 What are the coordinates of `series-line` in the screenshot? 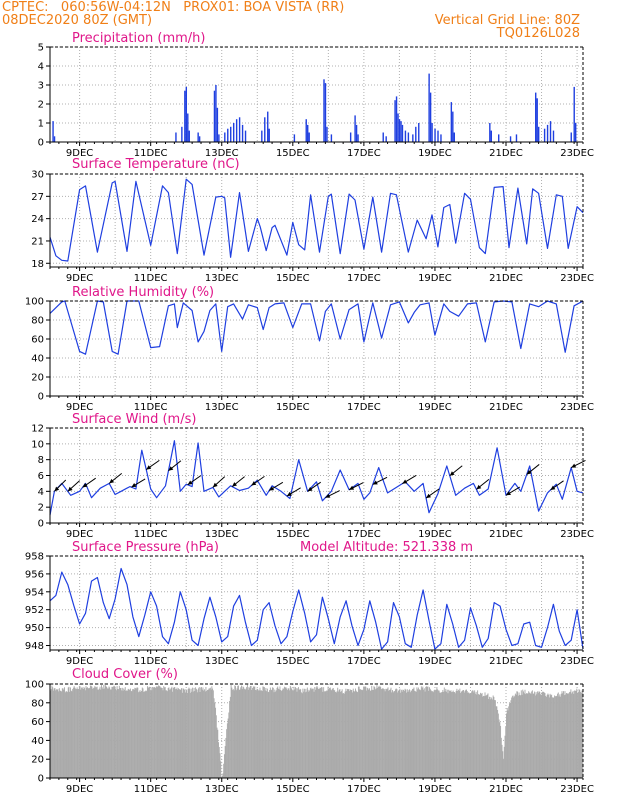 It's located at (316, 478).